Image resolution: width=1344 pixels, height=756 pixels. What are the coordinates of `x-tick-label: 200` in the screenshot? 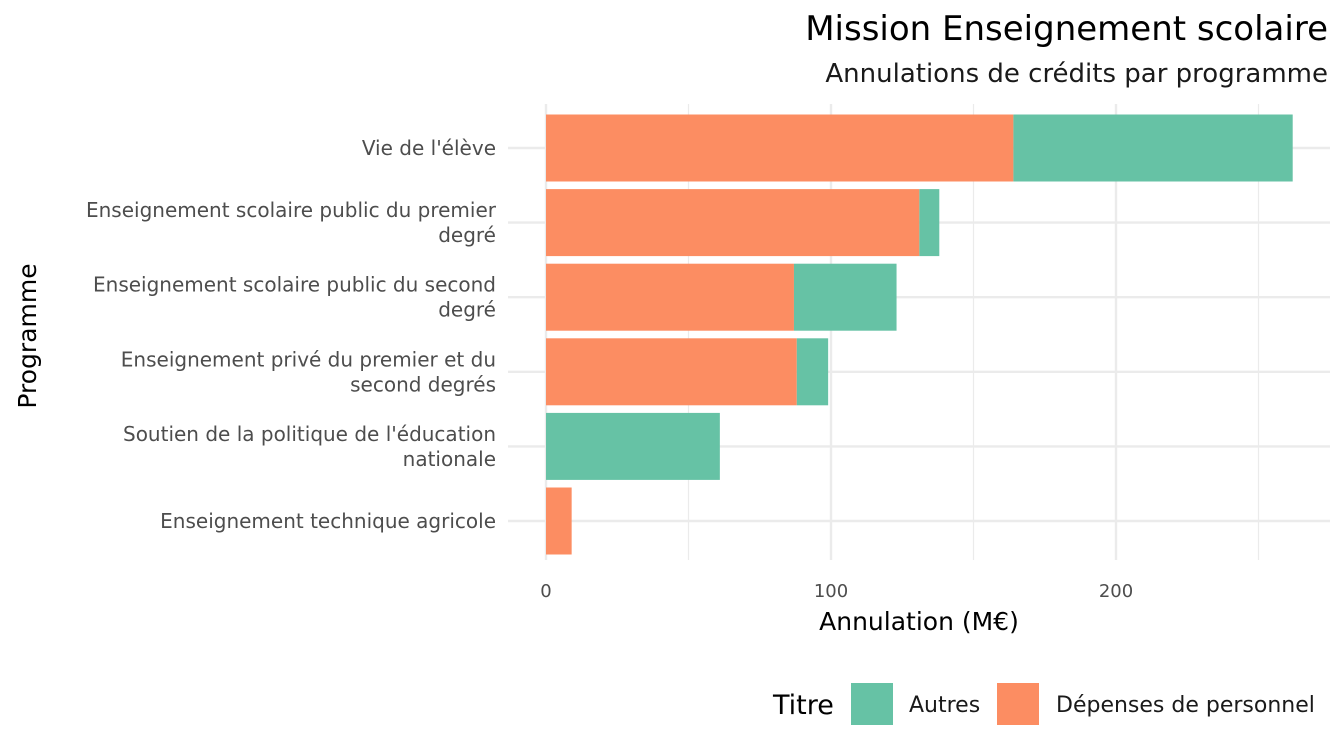 It's located at (1116, 591).